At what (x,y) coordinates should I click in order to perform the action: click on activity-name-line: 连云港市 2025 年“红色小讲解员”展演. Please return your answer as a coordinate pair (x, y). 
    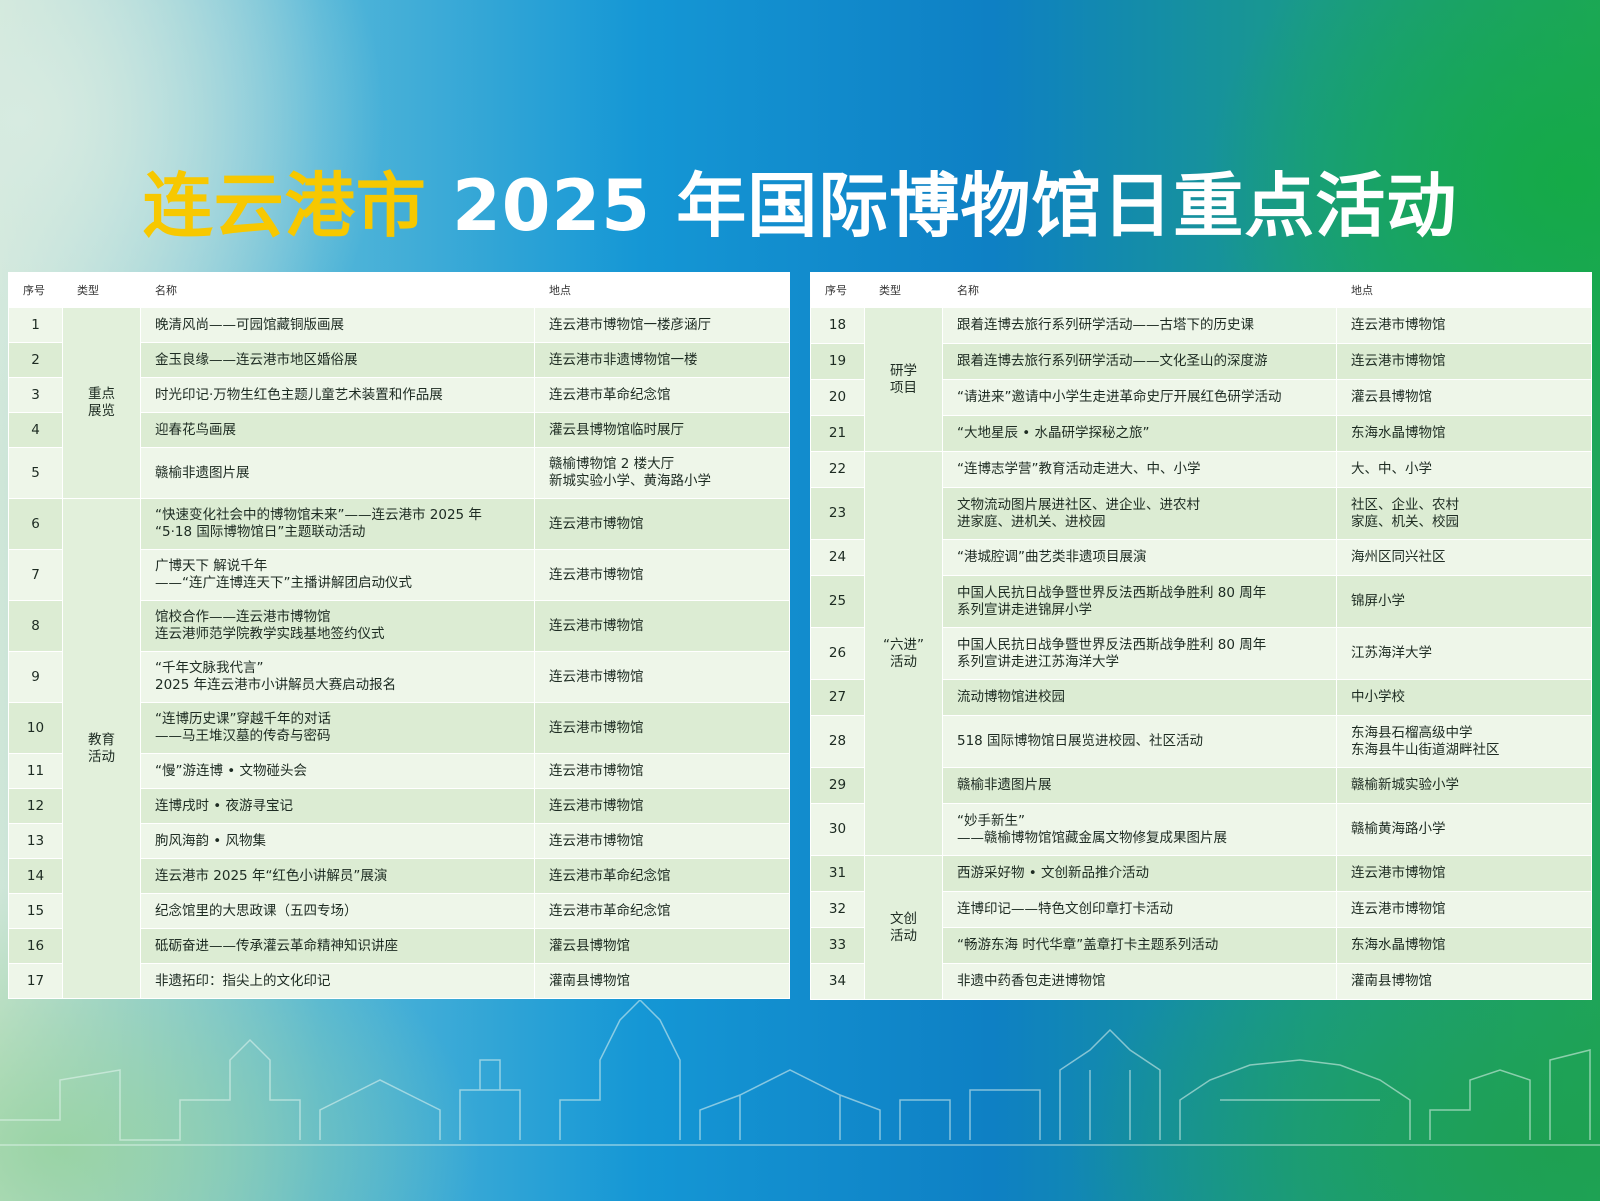
    Looking at the image, I should click on (271, 875).